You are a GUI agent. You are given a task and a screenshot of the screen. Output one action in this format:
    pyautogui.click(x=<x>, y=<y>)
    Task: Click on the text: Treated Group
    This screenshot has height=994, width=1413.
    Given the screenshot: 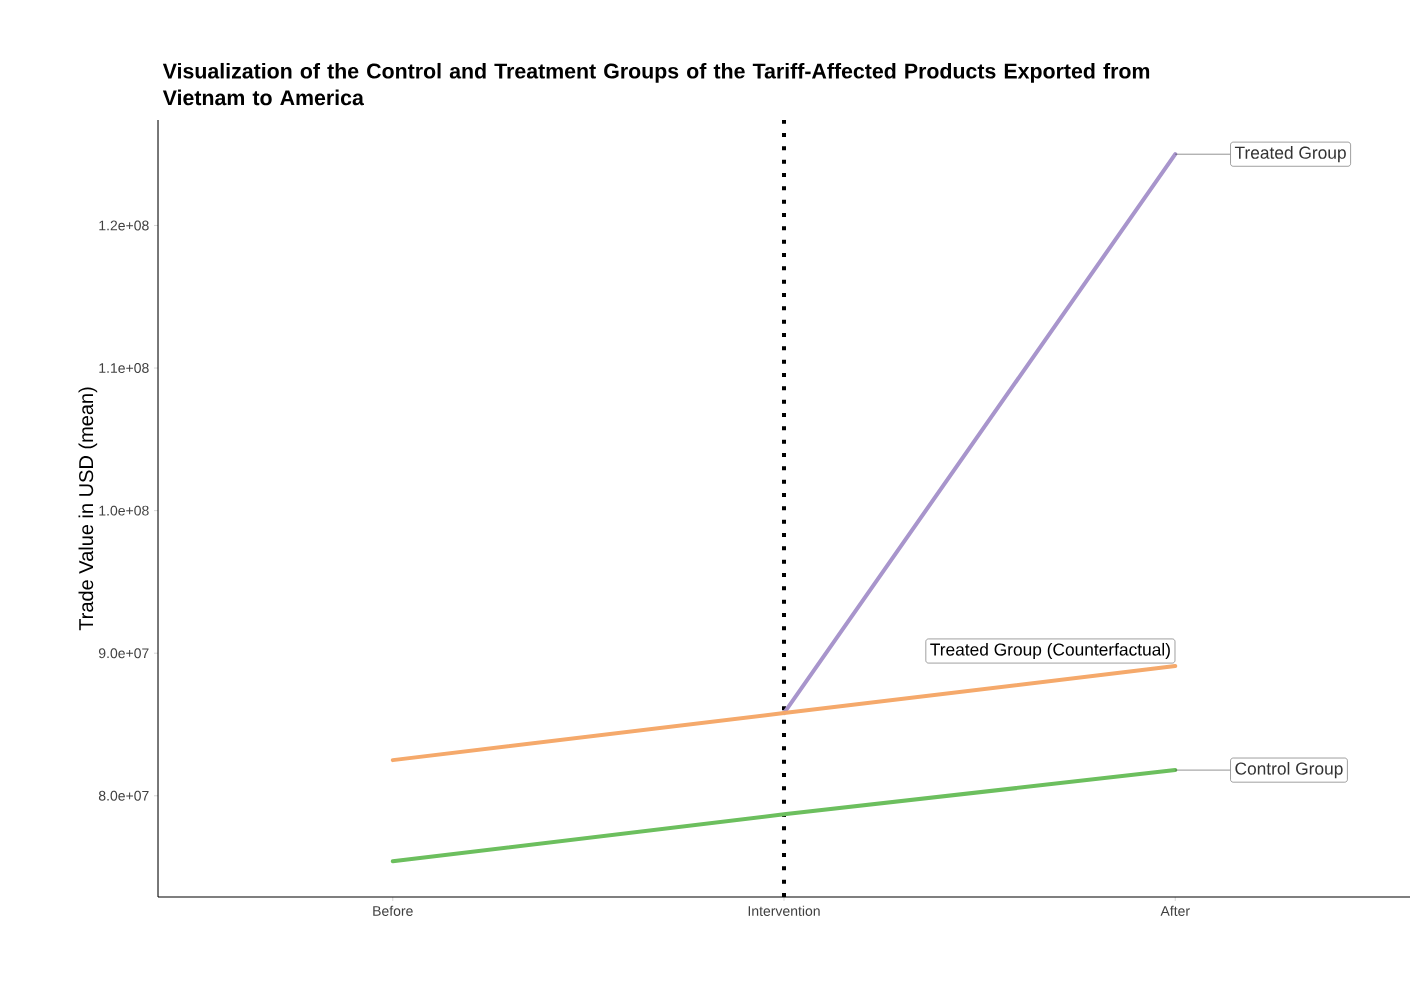 What is the action you would take?
    pyautogui.click(x=1290, y=154)
    